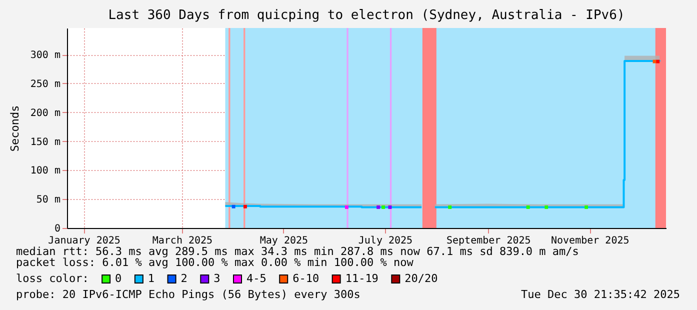 This screenshot has width=697, height=310. Describe the element at coordinates (48, 200) in the screenshot. I see `y-tick-label: 50 m` at that location.